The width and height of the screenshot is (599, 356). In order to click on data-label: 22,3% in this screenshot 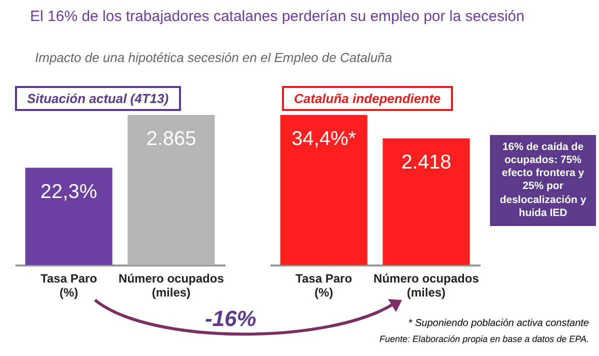, I will do `click(69, 191)`.